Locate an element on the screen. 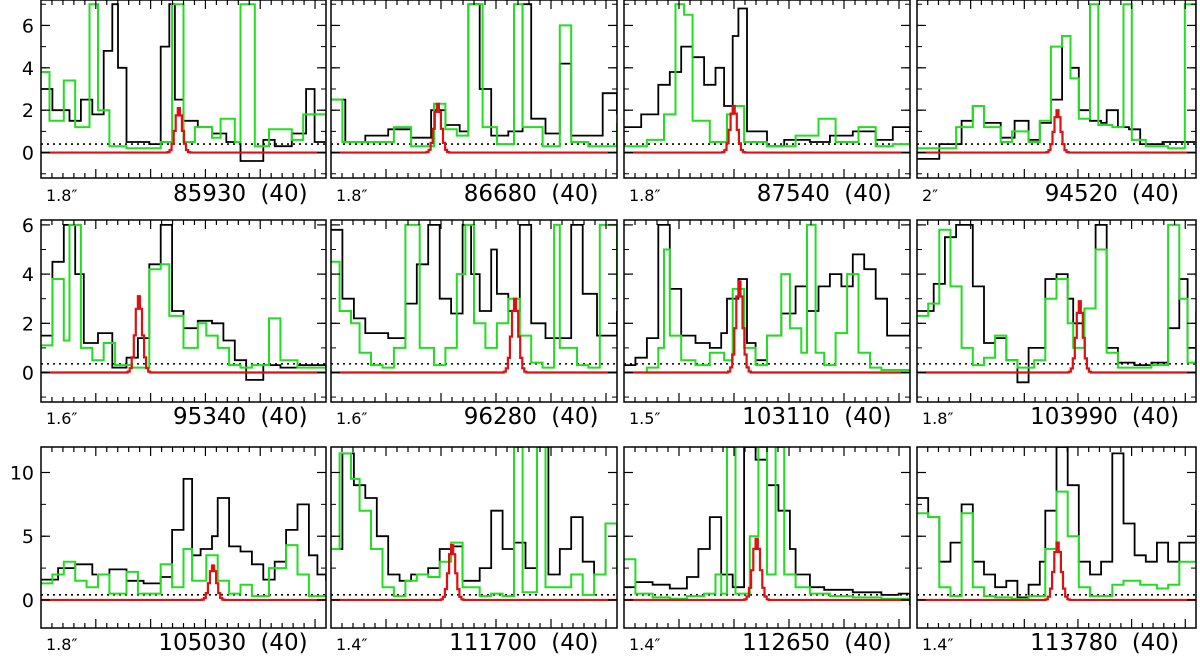 The width and height of the screenshot is (1200, 665). spectrum-panel: 0 2 4 6 1.6″ 95340 (40) is located at coordinates (174, 322).